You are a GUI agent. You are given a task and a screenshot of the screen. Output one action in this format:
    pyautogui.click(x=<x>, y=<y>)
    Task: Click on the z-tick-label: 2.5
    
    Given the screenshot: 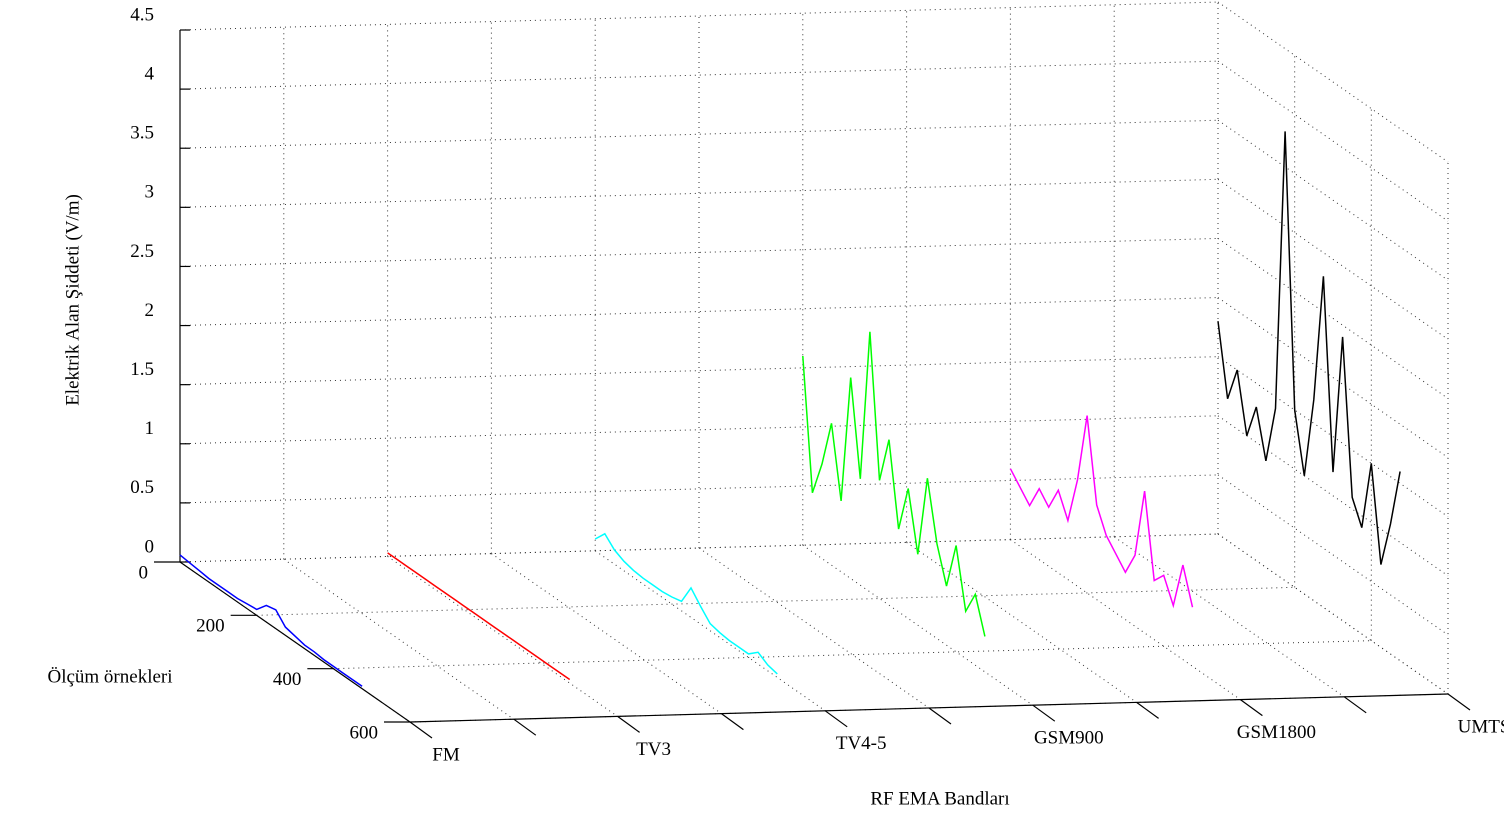 What is the action you would take?
    pyautogui.click(x=142, y=251)
    